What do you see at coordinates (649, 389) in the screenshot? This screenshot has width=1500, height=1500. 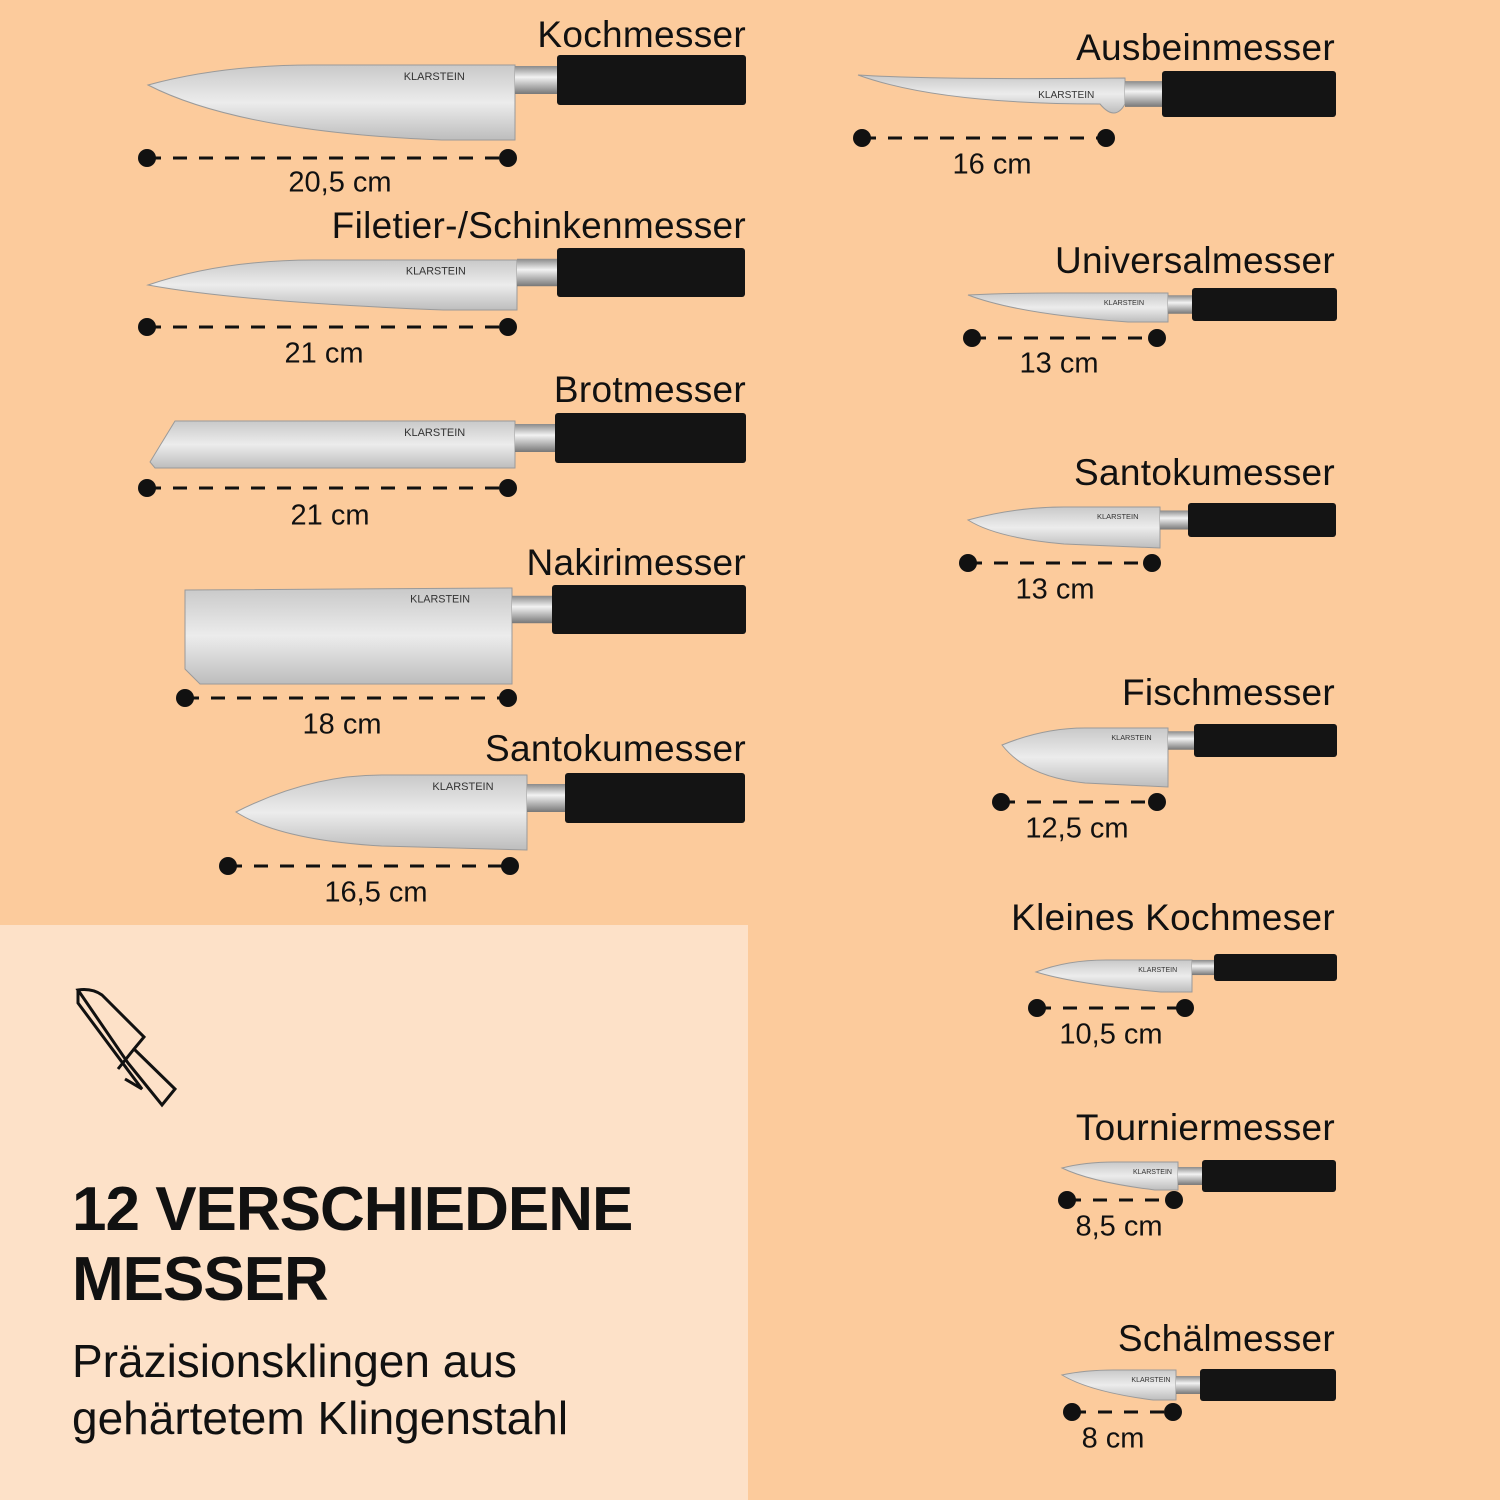 I see `knife-title: Brotmesser` at bounding box center [649, 389].